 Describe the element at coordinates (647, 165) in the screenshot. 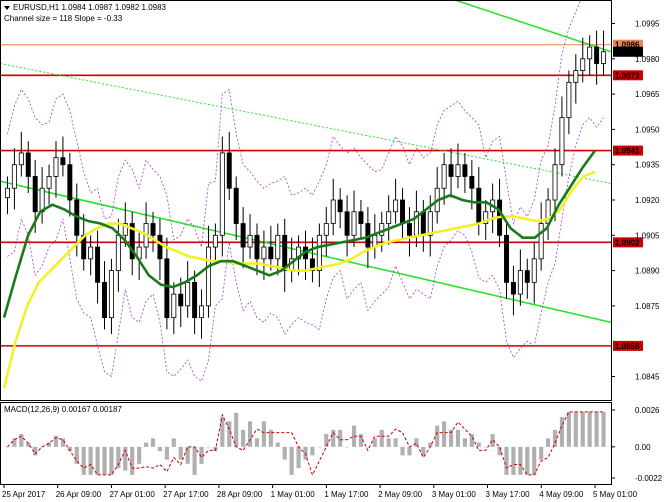

I see `price-tick-label: 1.0935` at that location.